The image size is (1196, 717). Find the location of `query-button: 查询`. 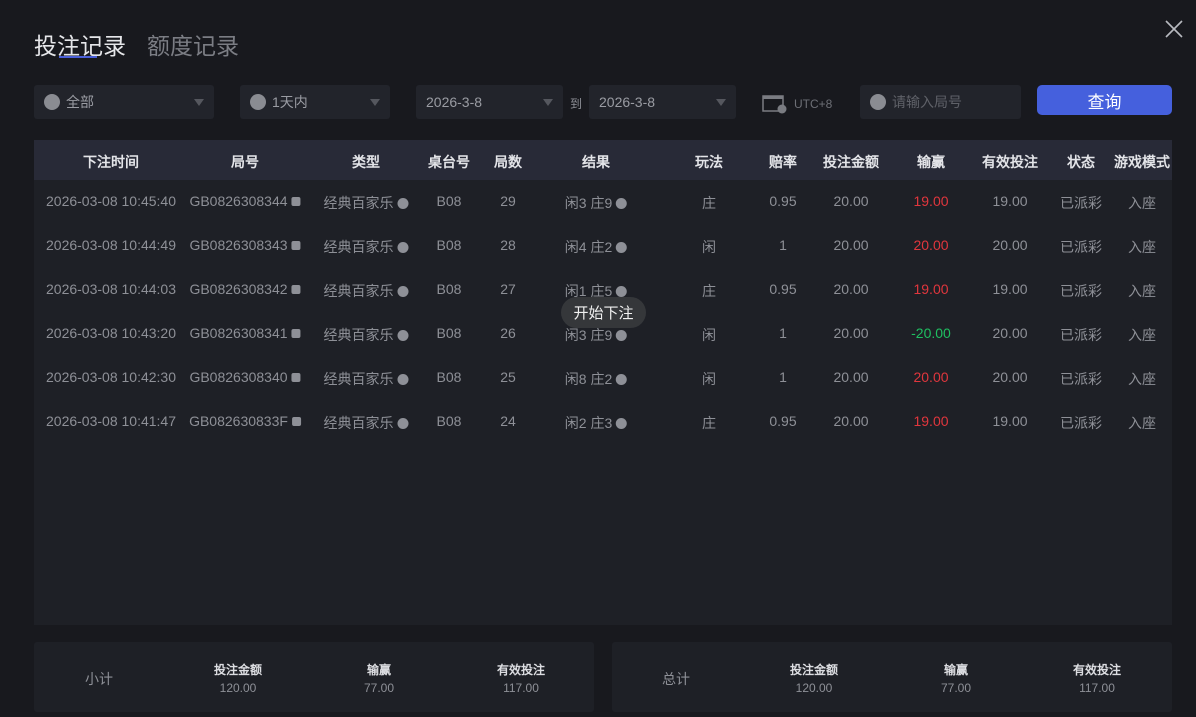

query-button: 查询 is located at coordinates (1104, 100).